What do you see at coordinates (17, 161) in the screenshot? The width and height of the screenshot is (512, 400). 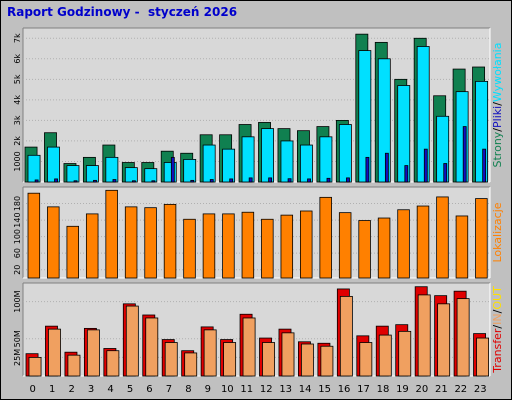 I see `visits-ytick-label: 1000` at bounding box center [17, 161].